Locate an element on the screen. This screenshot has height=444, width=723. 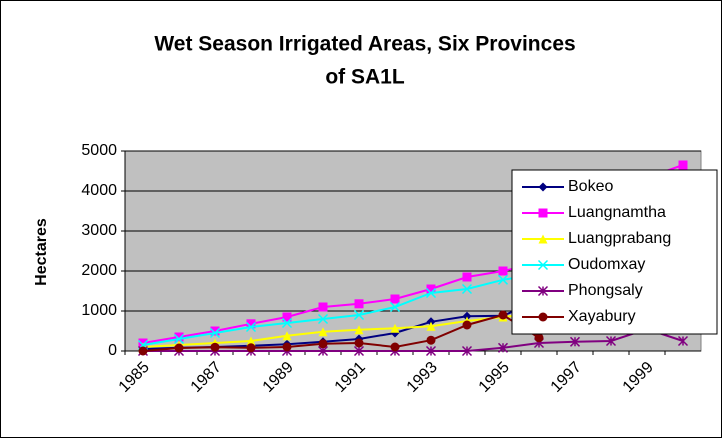
y-tick-label: 1000 is located at coordinates (99, 310).